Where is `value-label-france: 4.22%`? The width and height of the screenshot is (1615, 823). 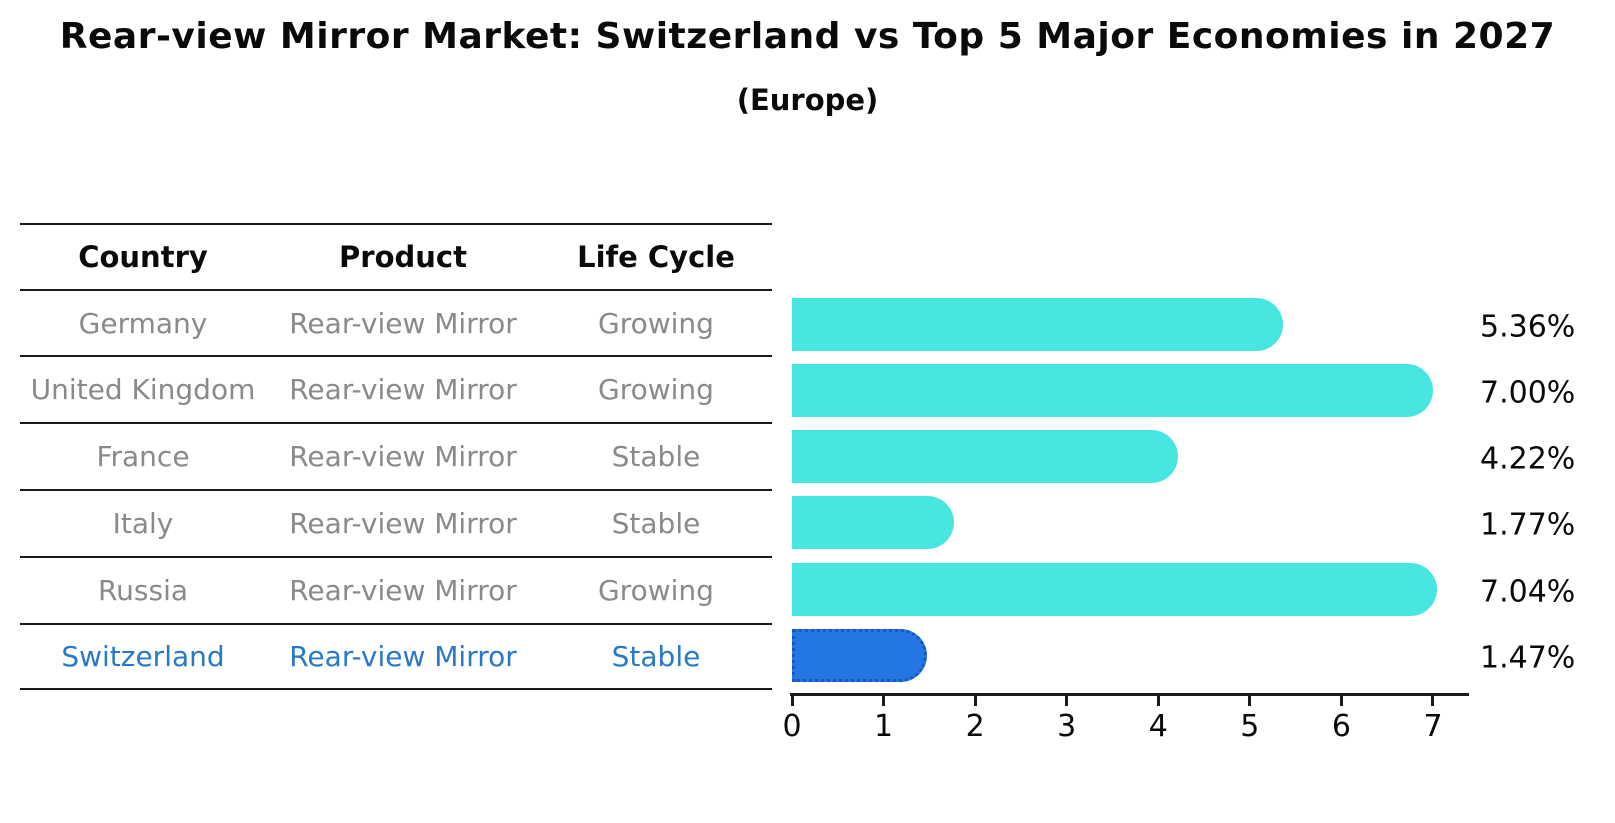
value-label-france: 4.22% is located at coordinates (1528, 458).